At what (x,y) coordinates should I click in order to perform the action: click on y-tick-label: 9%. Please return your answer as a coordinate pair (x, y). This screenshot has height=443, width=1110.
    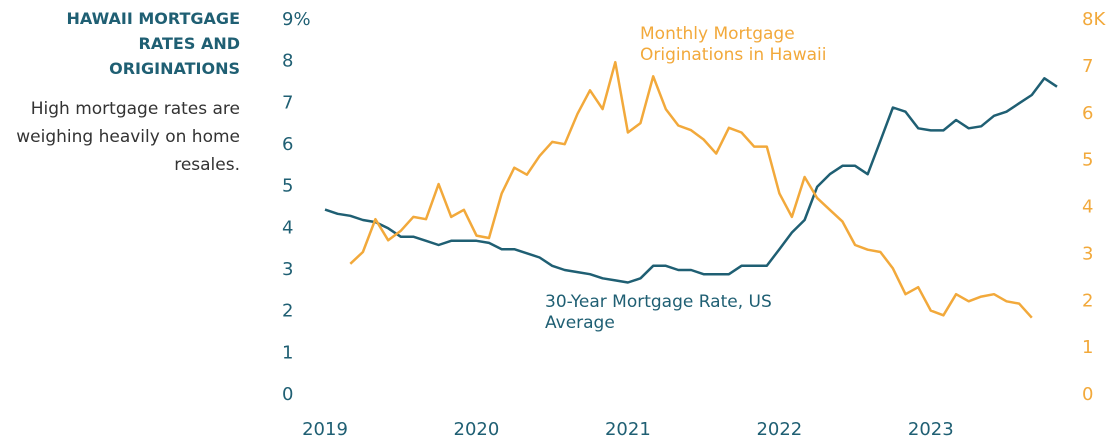
    Looking at the image, I should click on (296, 19).